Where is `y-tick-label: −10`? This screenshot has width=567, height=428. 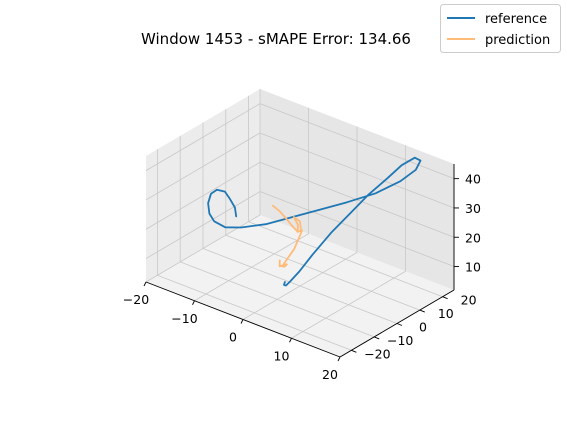 y-tick-label: −10 is located at coordinates (400, 340).